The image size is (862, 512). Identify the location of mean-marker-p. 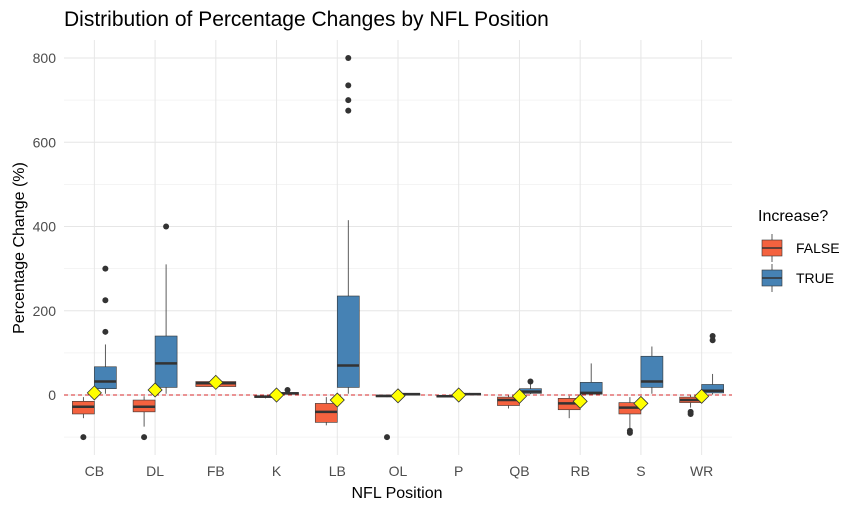
(459, 395).